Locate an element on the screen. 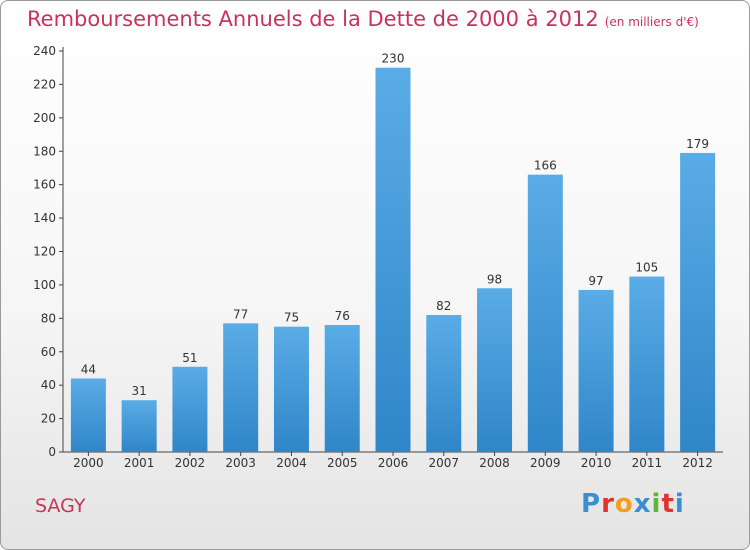 Image resolution: width=750 pixels, height=550 pixels. data-label: 166 is located at coordinates (545, 166).